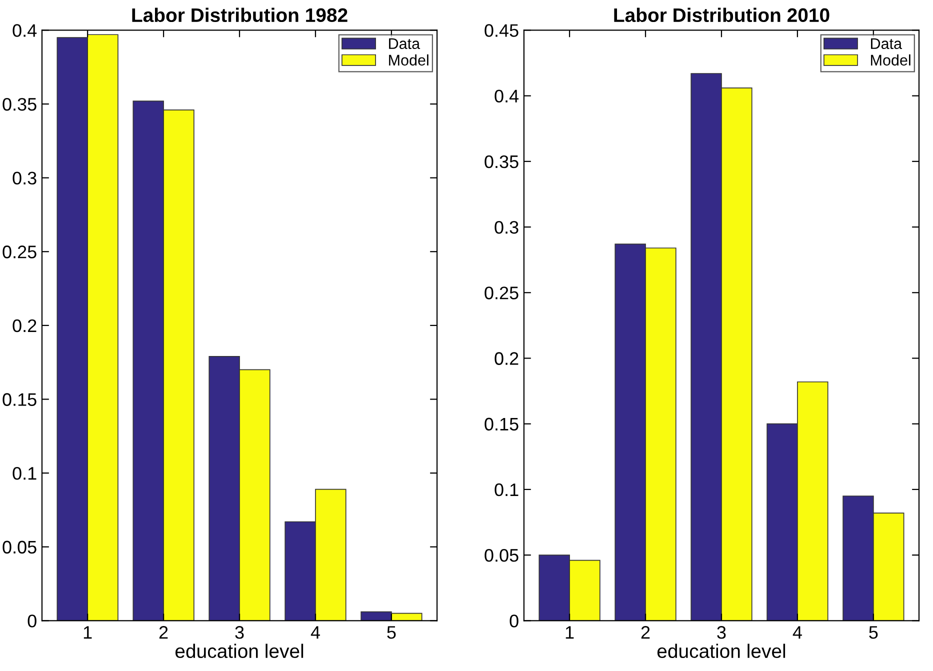 The height and width of the screenshot is (671, 933). Describe the element at coordinates (240, 15) in the screenshot. I see `chart-title: Labor Distribution 1982` at that location.